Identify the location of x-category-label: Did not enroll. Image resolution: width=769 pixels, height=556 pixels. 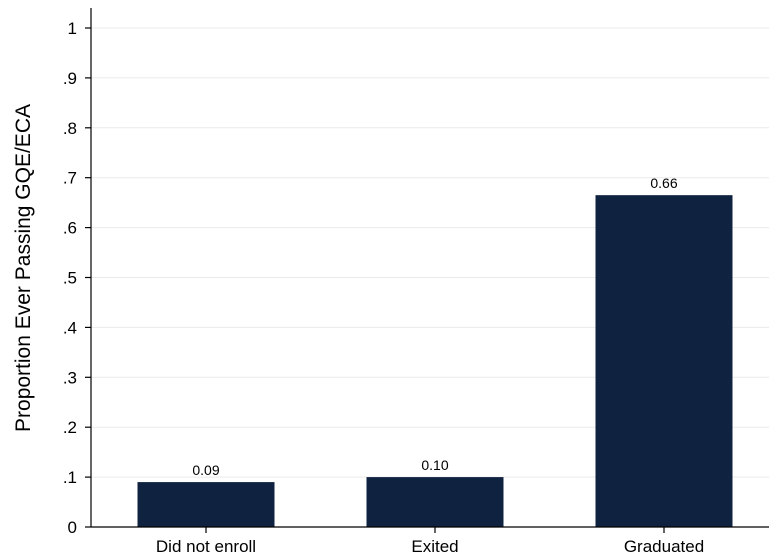
(206, 546).